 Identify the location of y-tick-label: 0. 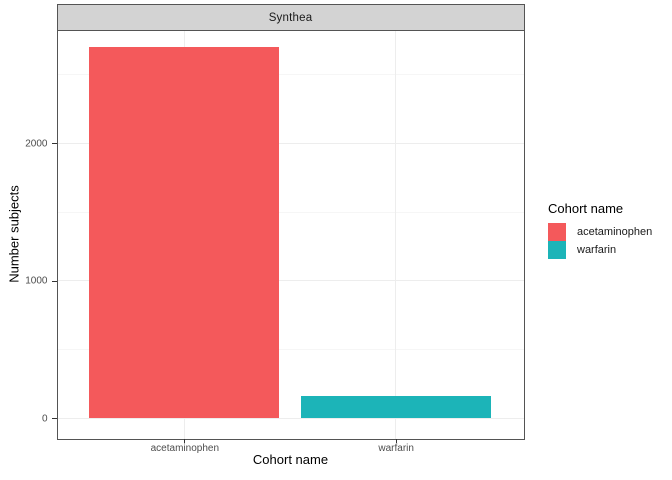
(44, 419).